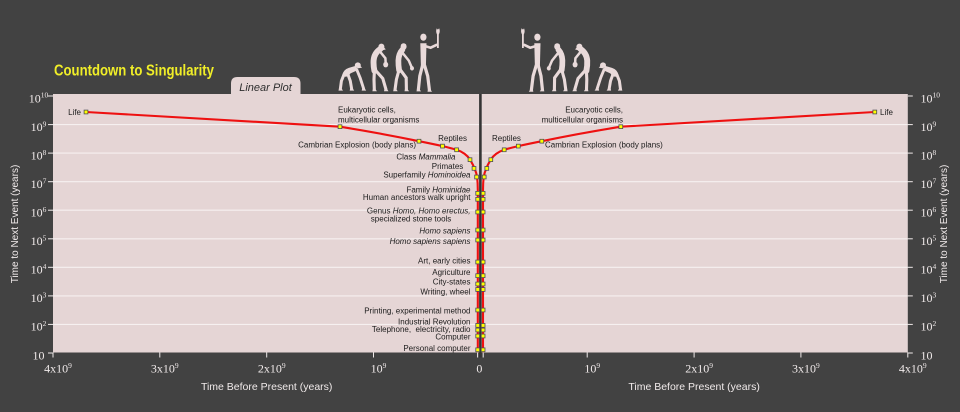 The width and height of the screenshot is (960, 412). What do you see at coordinates (266, 88) in the screenshot?
I see `svg-text: Linear Plot` at bounding box center [266, 88].